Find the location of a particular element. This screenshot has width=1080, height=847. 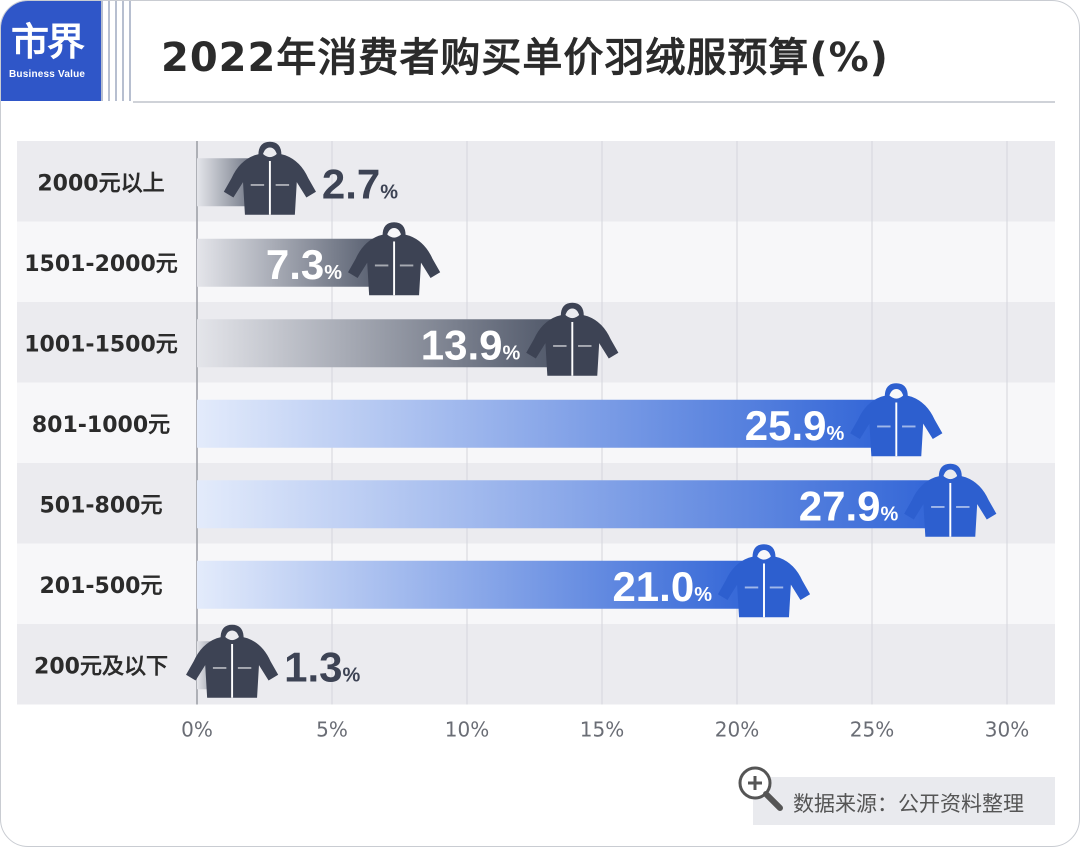

category-label: 801-1000元 is located at coordinates (101, 425).